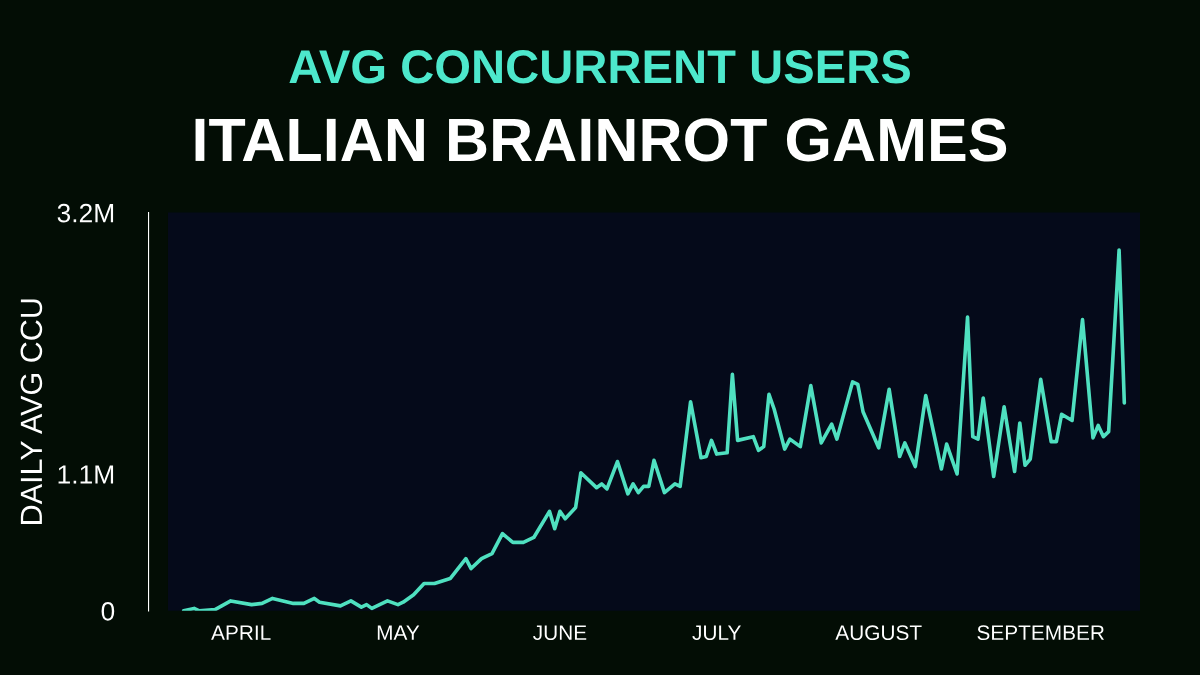  What do you see at coordinates (716, 633) in the screenshot?
I see `x-tick-label: JULY` at bounding box center [716, 633].